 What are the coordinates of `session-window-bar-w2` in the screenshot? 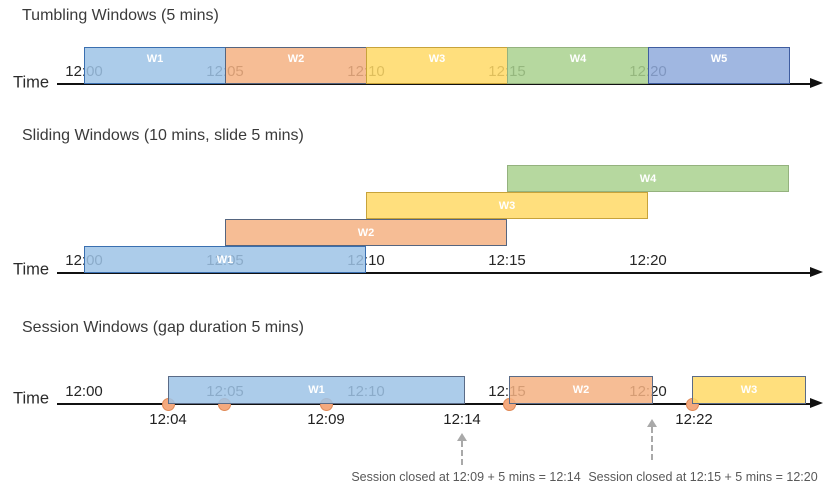 It's located at (581, 390).